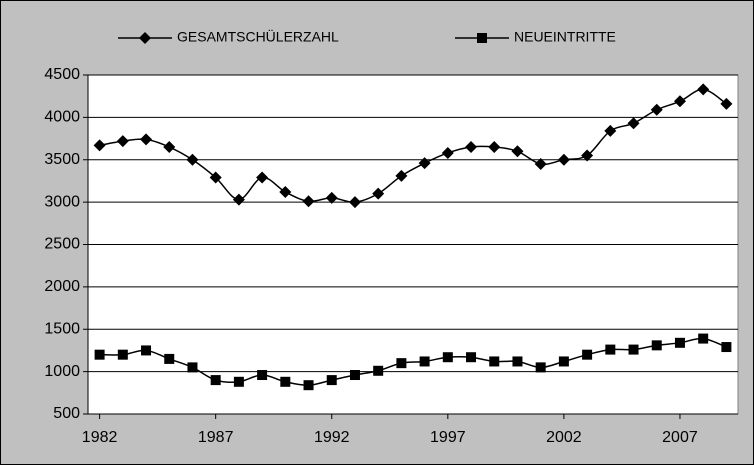  Describe the element at coordinates (62, 74) in the screenshot. I see `y-tick-label: 4500` at that location.